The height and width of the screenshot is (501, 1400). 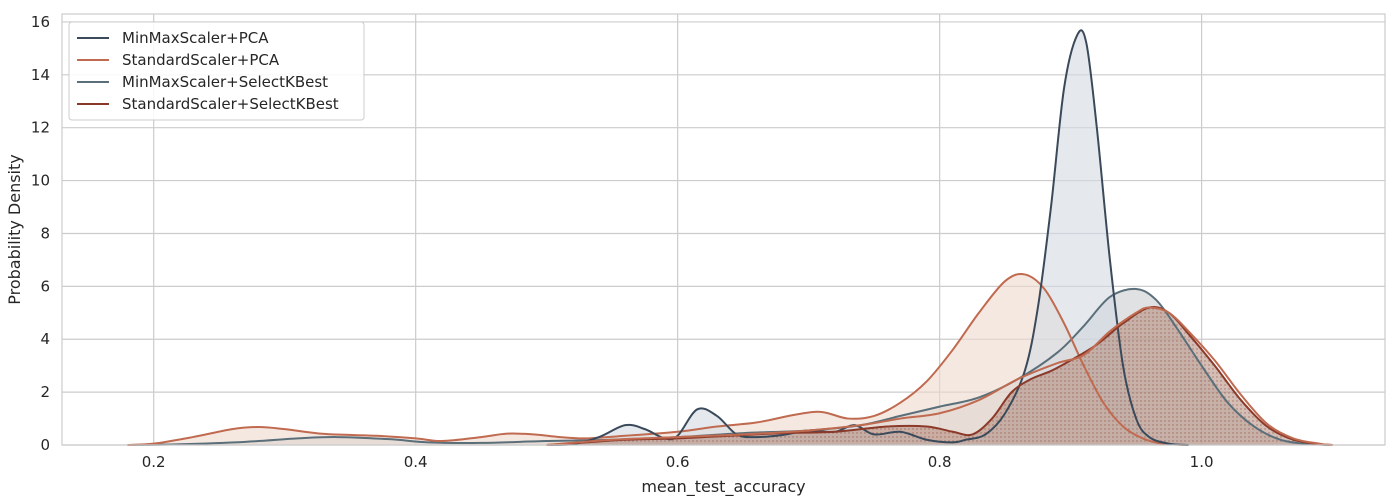 What do you see at coordinates (1202, 462) in the screenshot?
I see `x-tick-label: 1.0` at bounding box center [1202, 462].